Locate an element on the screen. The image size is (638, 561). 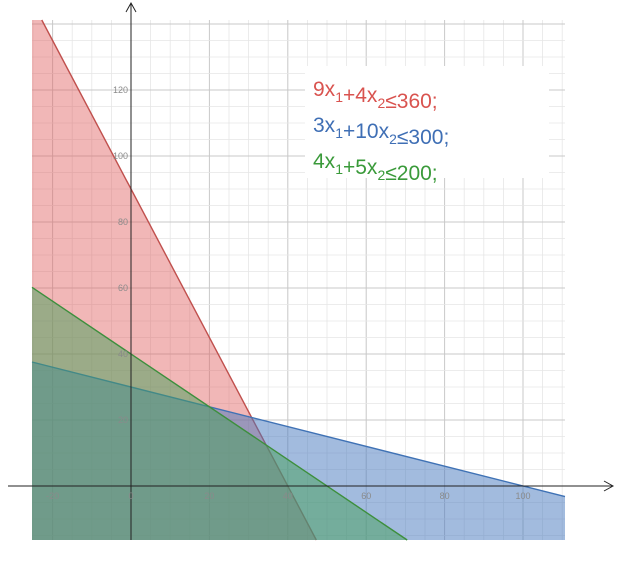
legend-entry-2: 3x1+10x2≤300; is located at coordinates (381, 131).